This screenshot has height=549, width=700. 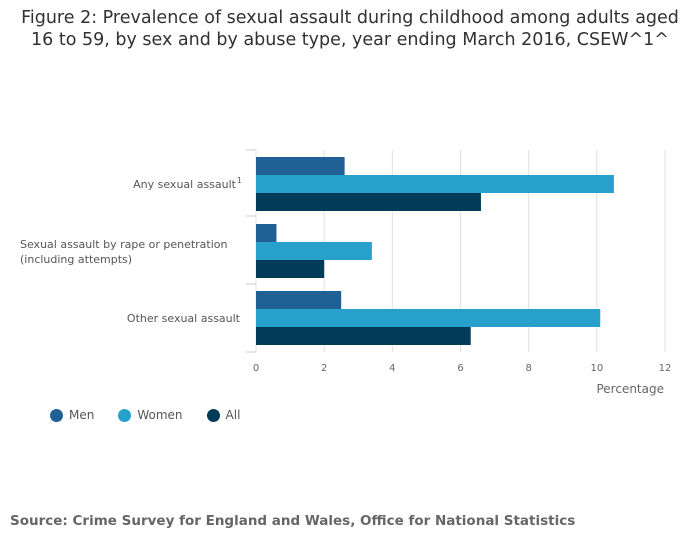 I want to click on x-tick-label: 10, so click(x=596, y=368).